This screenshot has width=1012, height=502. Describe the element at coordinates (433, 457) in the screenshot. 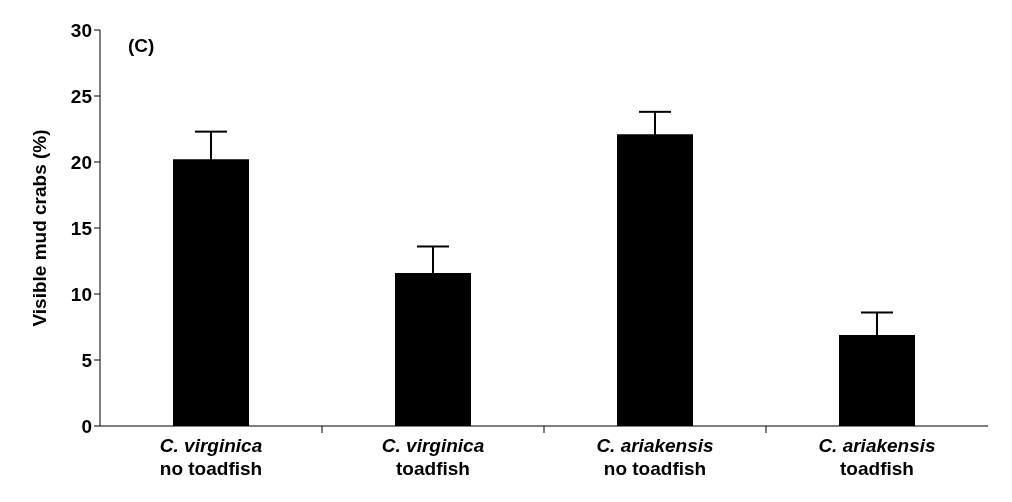

I see `x-tick-label: C. virginica toadfish` at that location.